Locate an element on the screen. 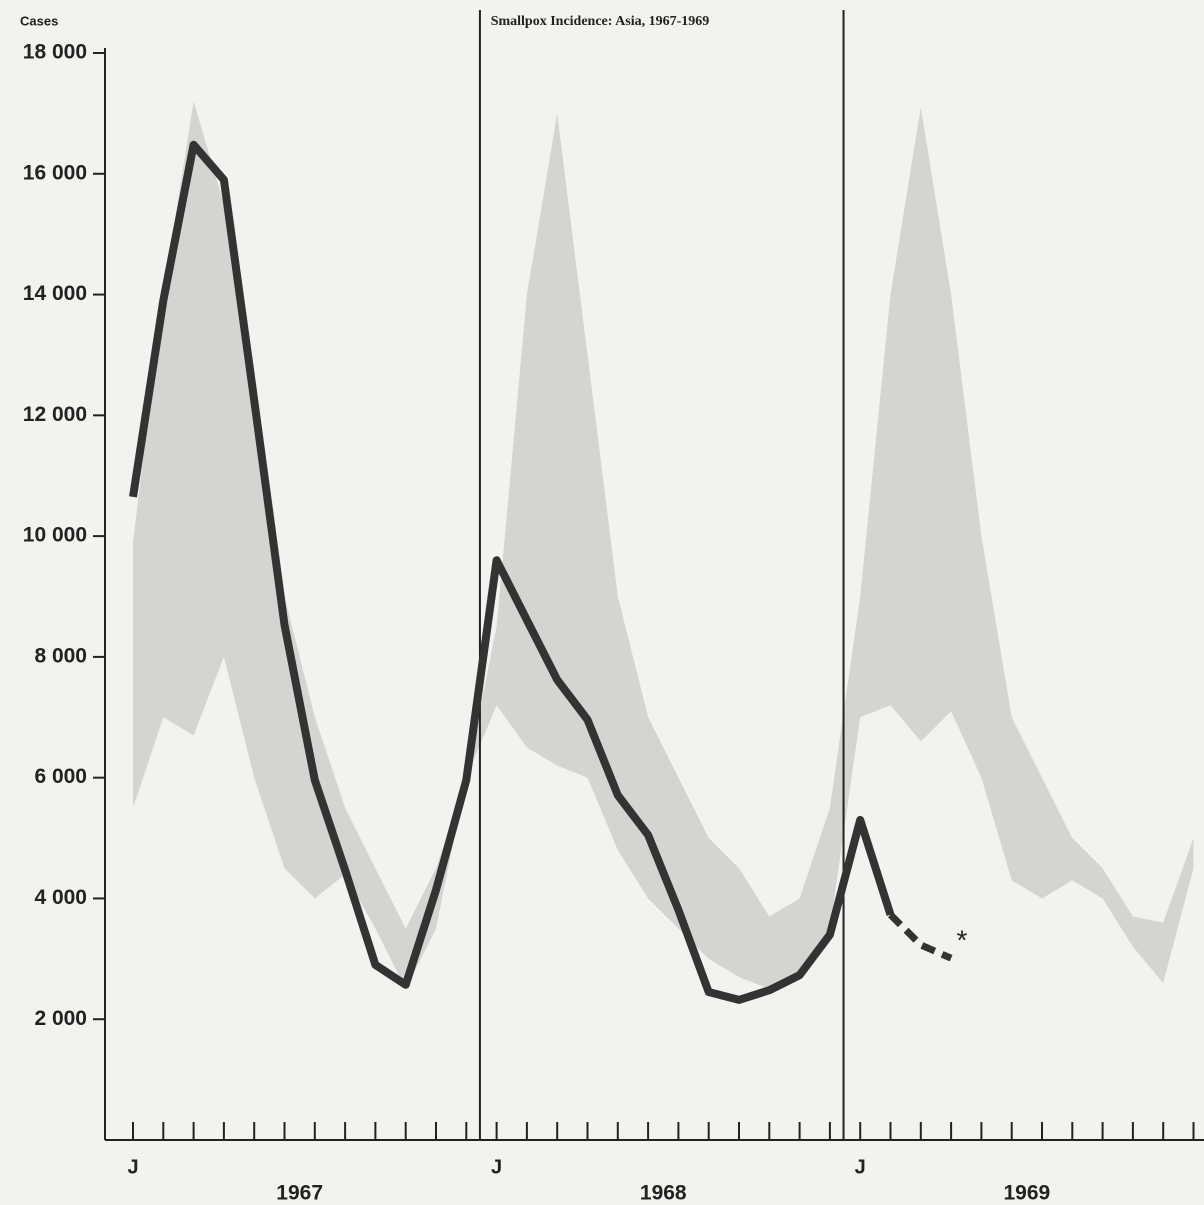 This screenshot has width=1204, height=1205. y-tick-label: 14 000 is located at coordinates (55, 293).